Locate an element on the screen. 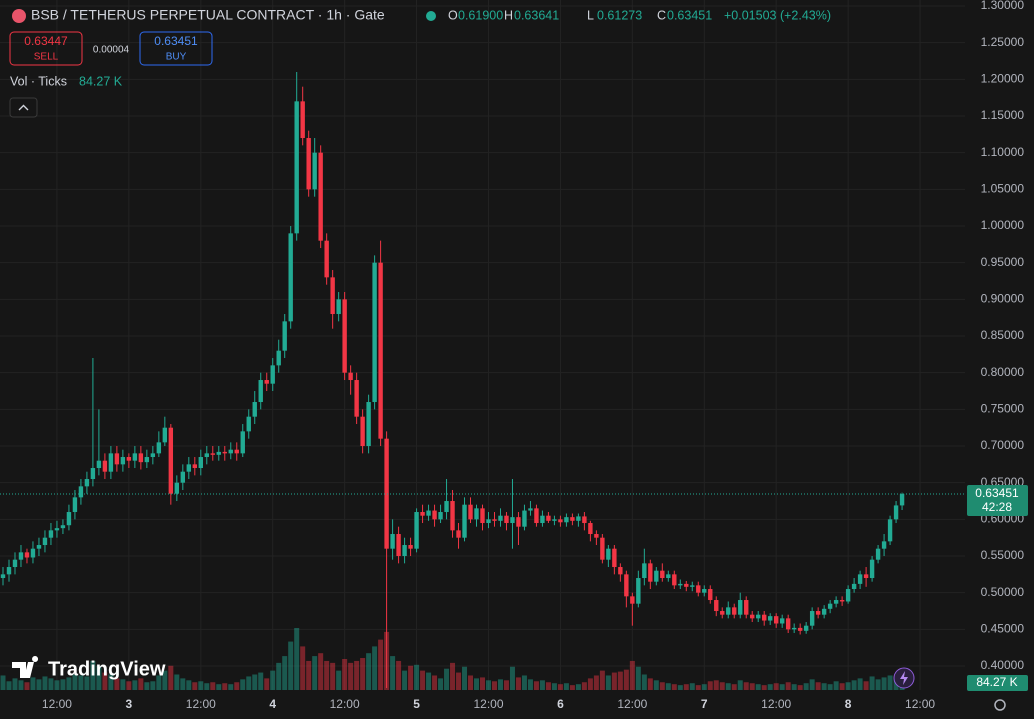  sell-button is located at coordinates (46, 48).